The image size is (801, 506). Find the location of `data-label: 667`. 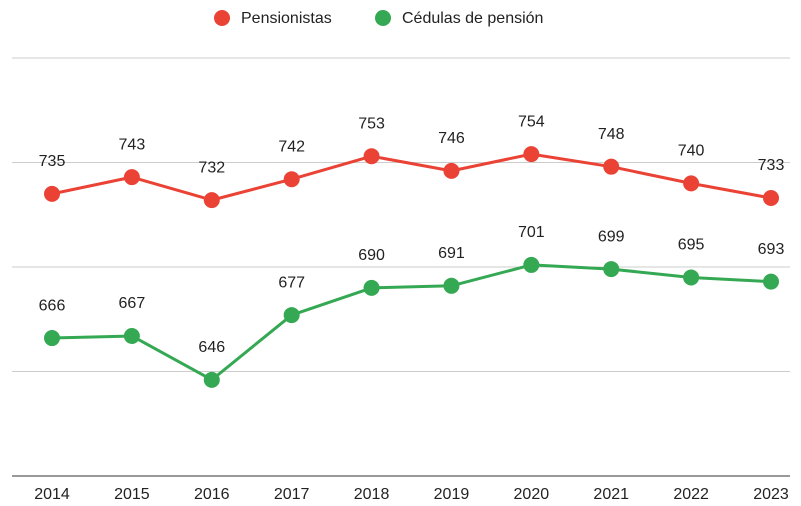

data-label: 667 is located at coordinates (132, 303).